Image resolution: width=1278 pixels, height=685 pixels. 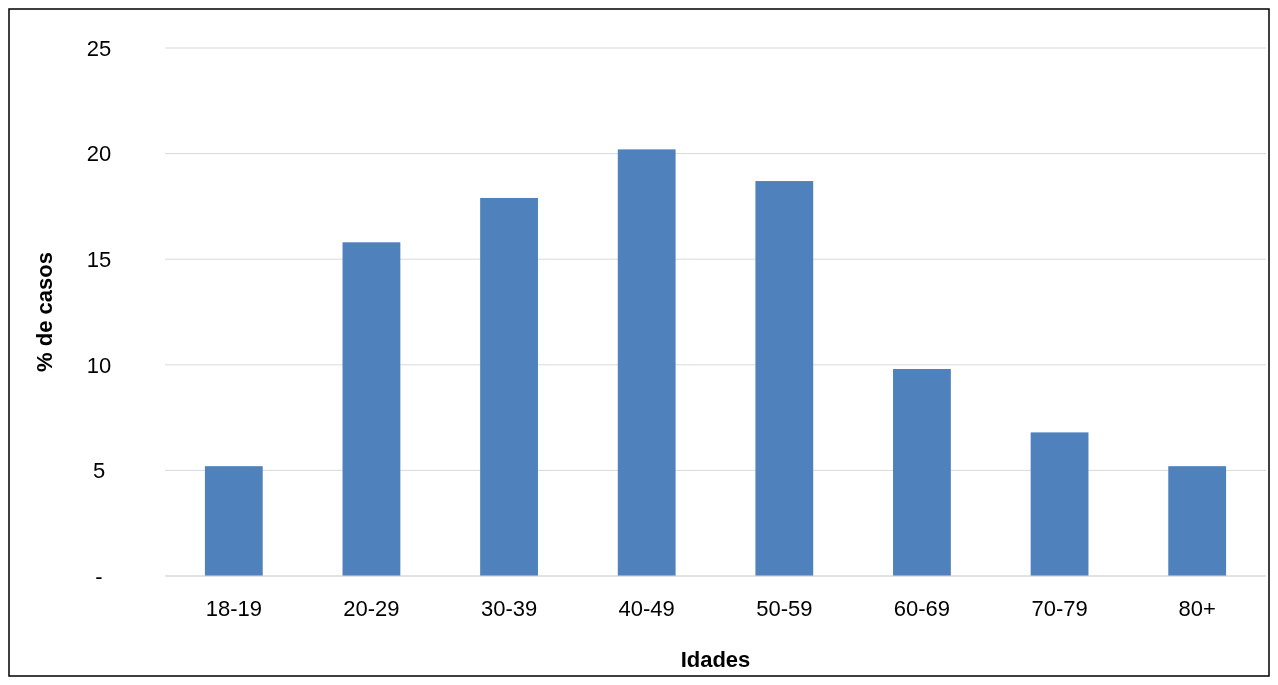 I want to click on y-tick-label: -, so click(x=99, y=576).